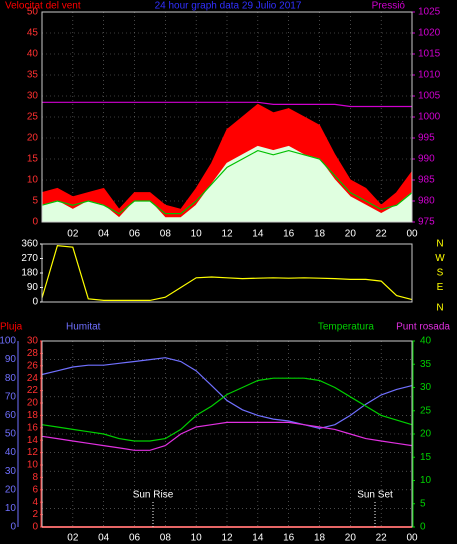 Image resolution: width=457 pixels, height=544 pixels. Describe the element at coordinates (33, 452) in the screenshot. I see `rain-tick-label: 12` at that location.